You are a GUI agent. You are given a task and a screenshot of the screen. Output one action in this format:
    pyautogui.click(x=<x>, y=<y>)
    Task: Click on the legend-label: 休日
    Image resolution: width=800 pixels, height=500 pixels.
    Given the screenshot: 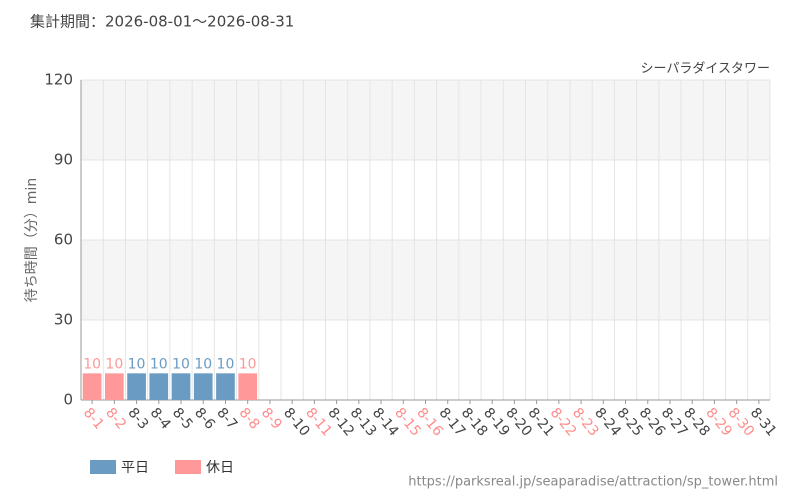 What is the action you would take?
    pyautogui.click(x=220, y=468)
    